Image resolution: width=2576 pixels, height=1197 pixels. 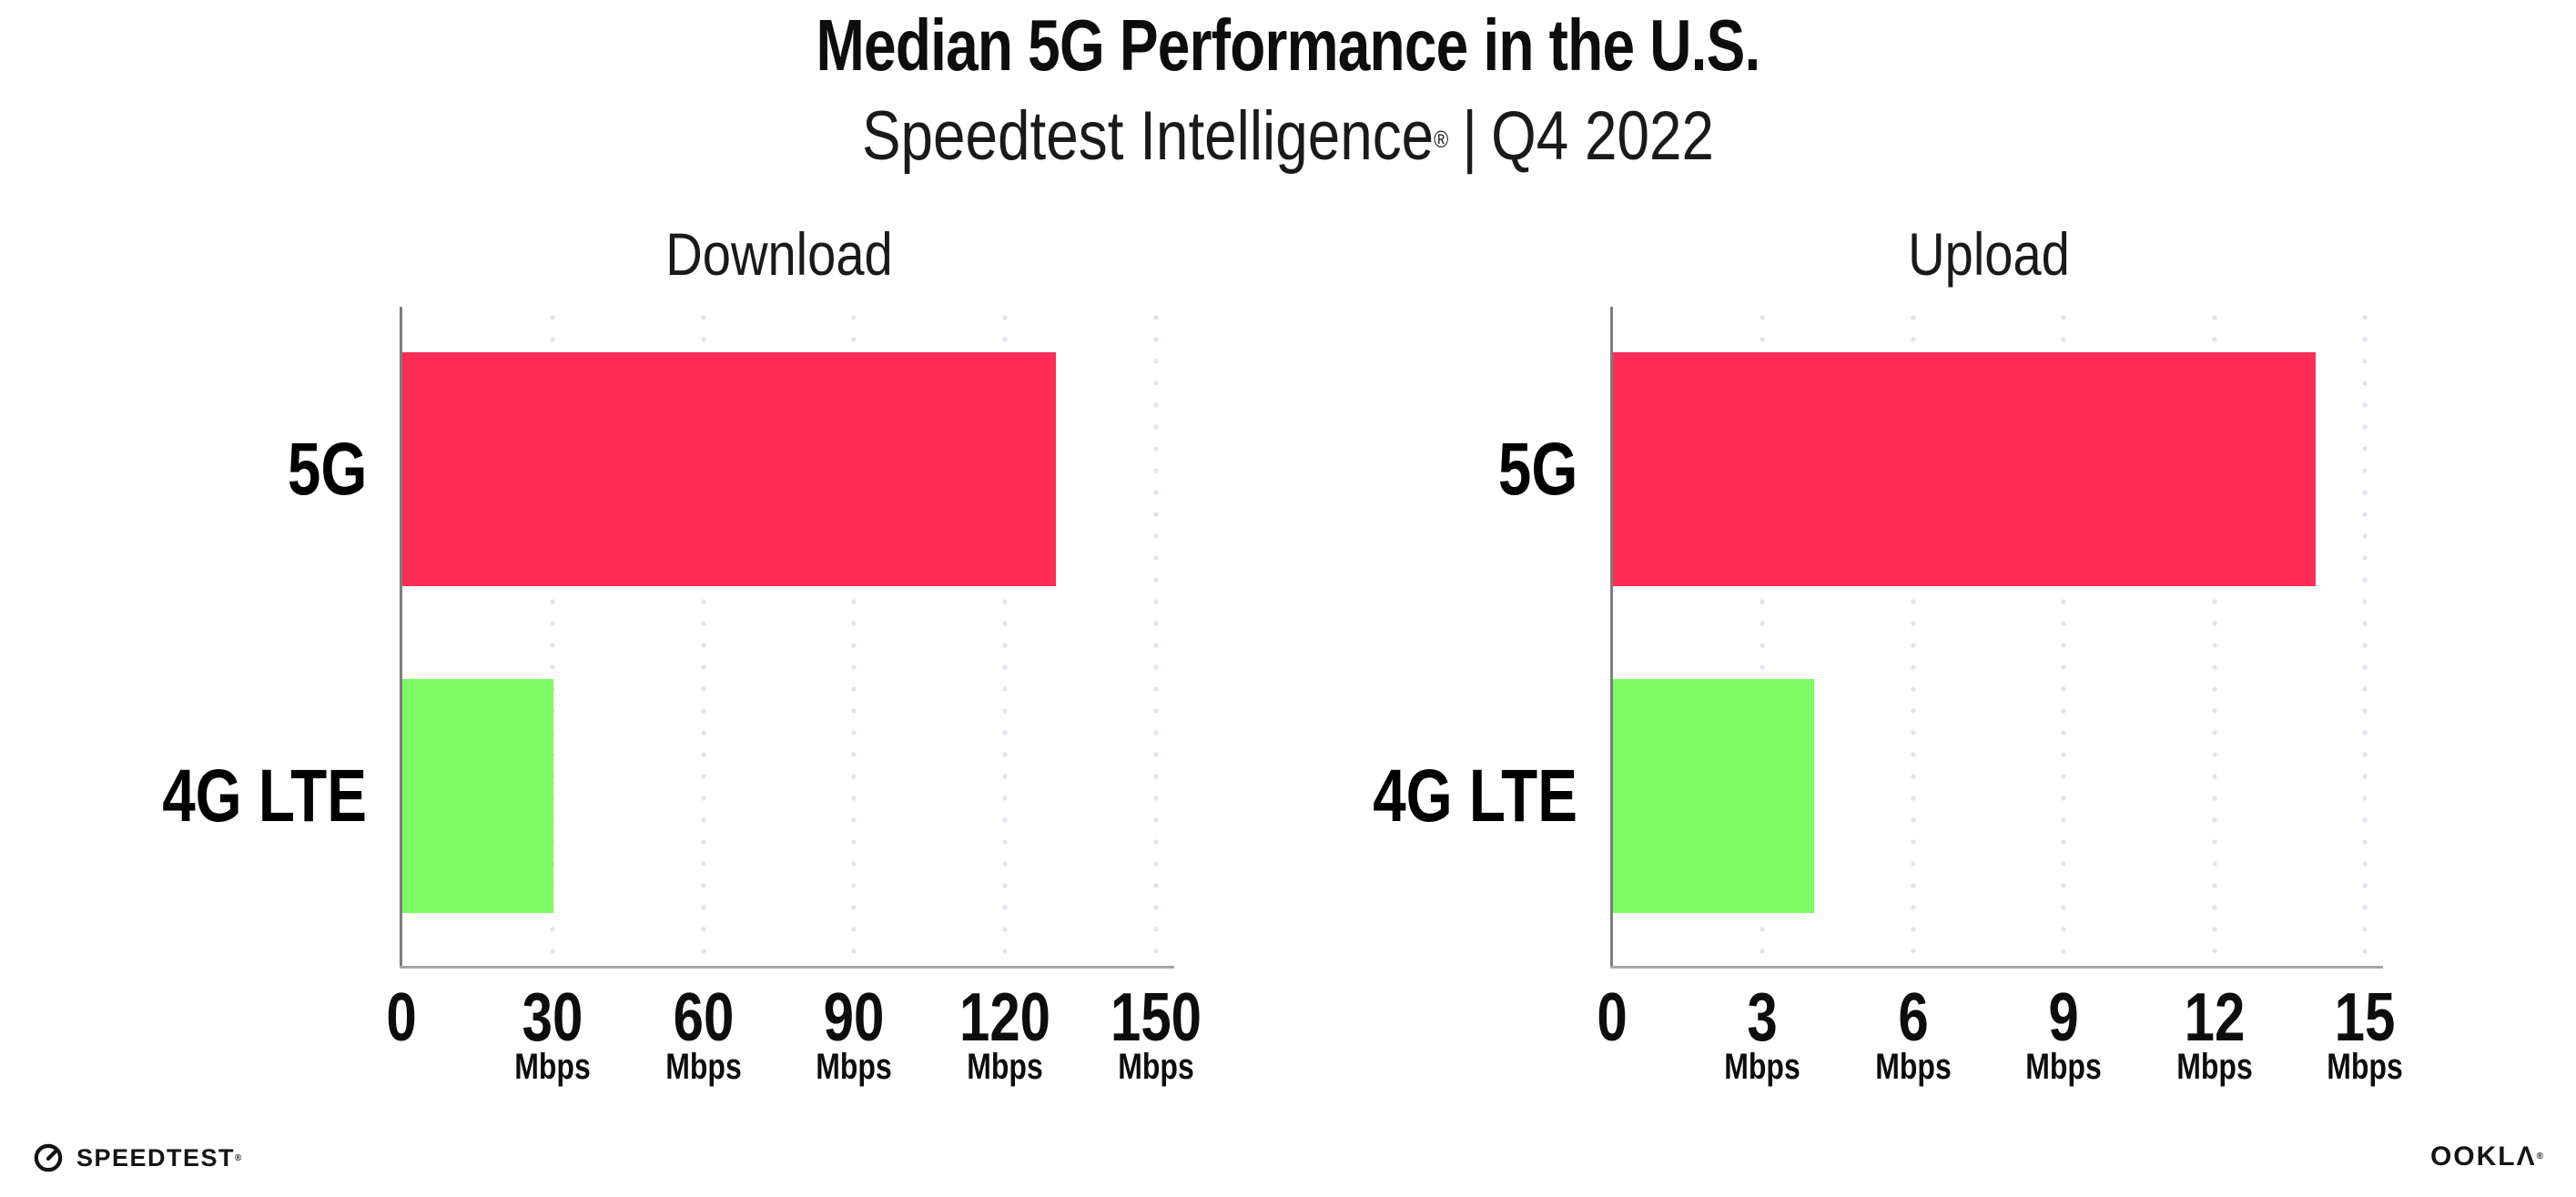 I want to click on speedtest-registered-mark: ®, so click(x=239, y=1157).